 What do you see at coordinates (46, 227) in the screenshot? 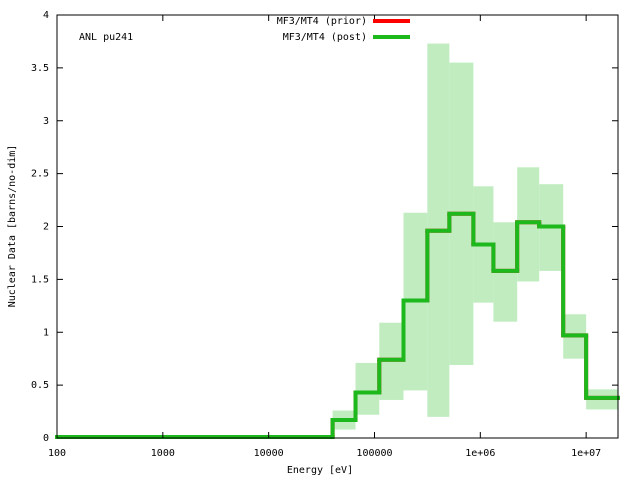
I see `y-tick-label: 2` at bounding box center [46, 227].